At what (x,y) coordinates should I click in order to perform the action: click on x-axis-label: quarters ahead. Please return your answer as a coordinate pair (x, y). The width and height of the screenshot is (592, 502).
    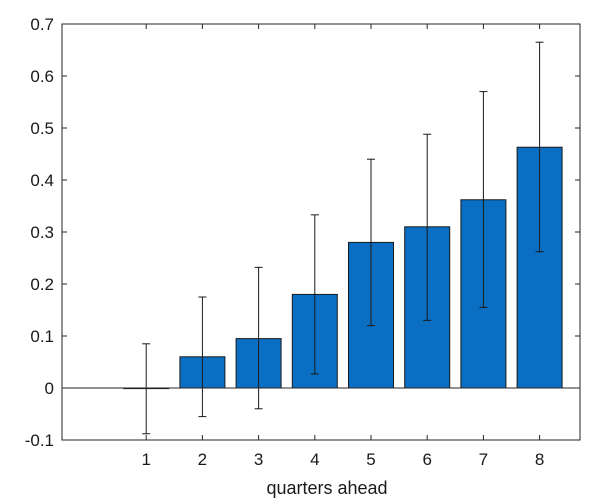
    Looking at the image, I should click on (326, 488).